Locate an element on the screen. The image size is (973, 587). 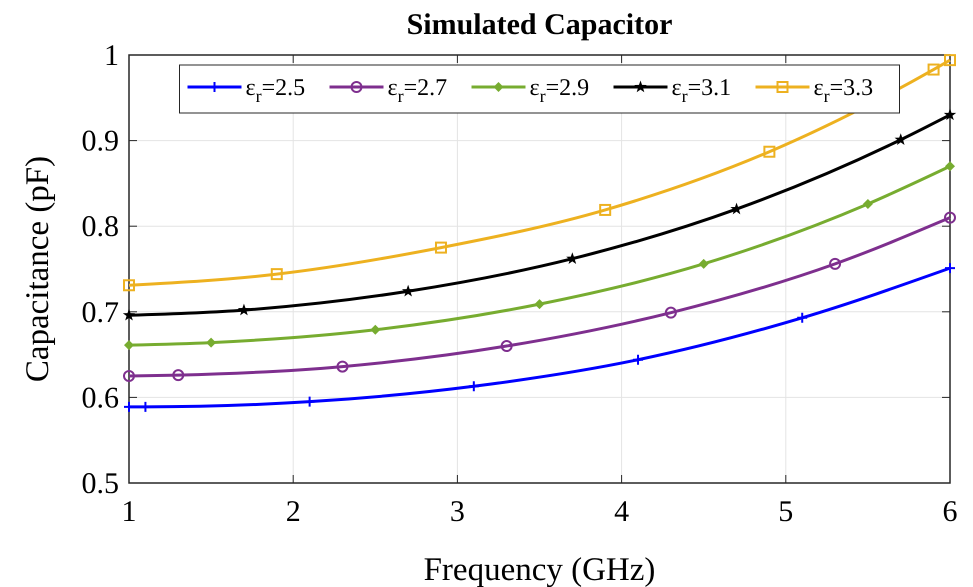
y-tick-label: 0.6 is located at coordinates (100, 397).